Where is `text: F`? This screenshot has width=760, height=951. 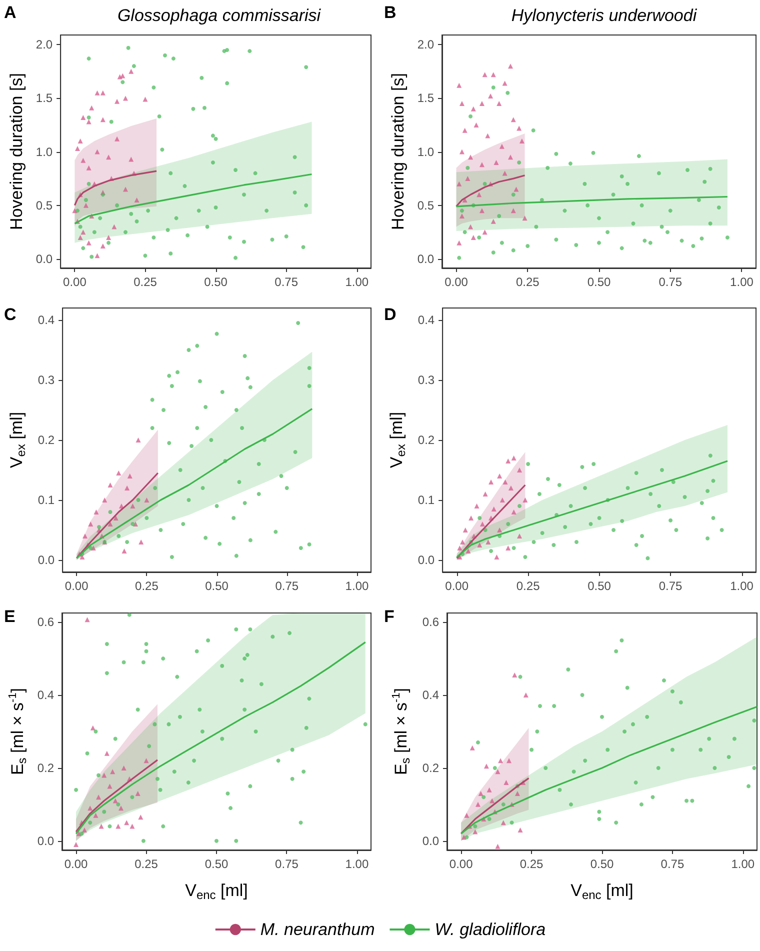 text: F is located at coordinates (389, 616).